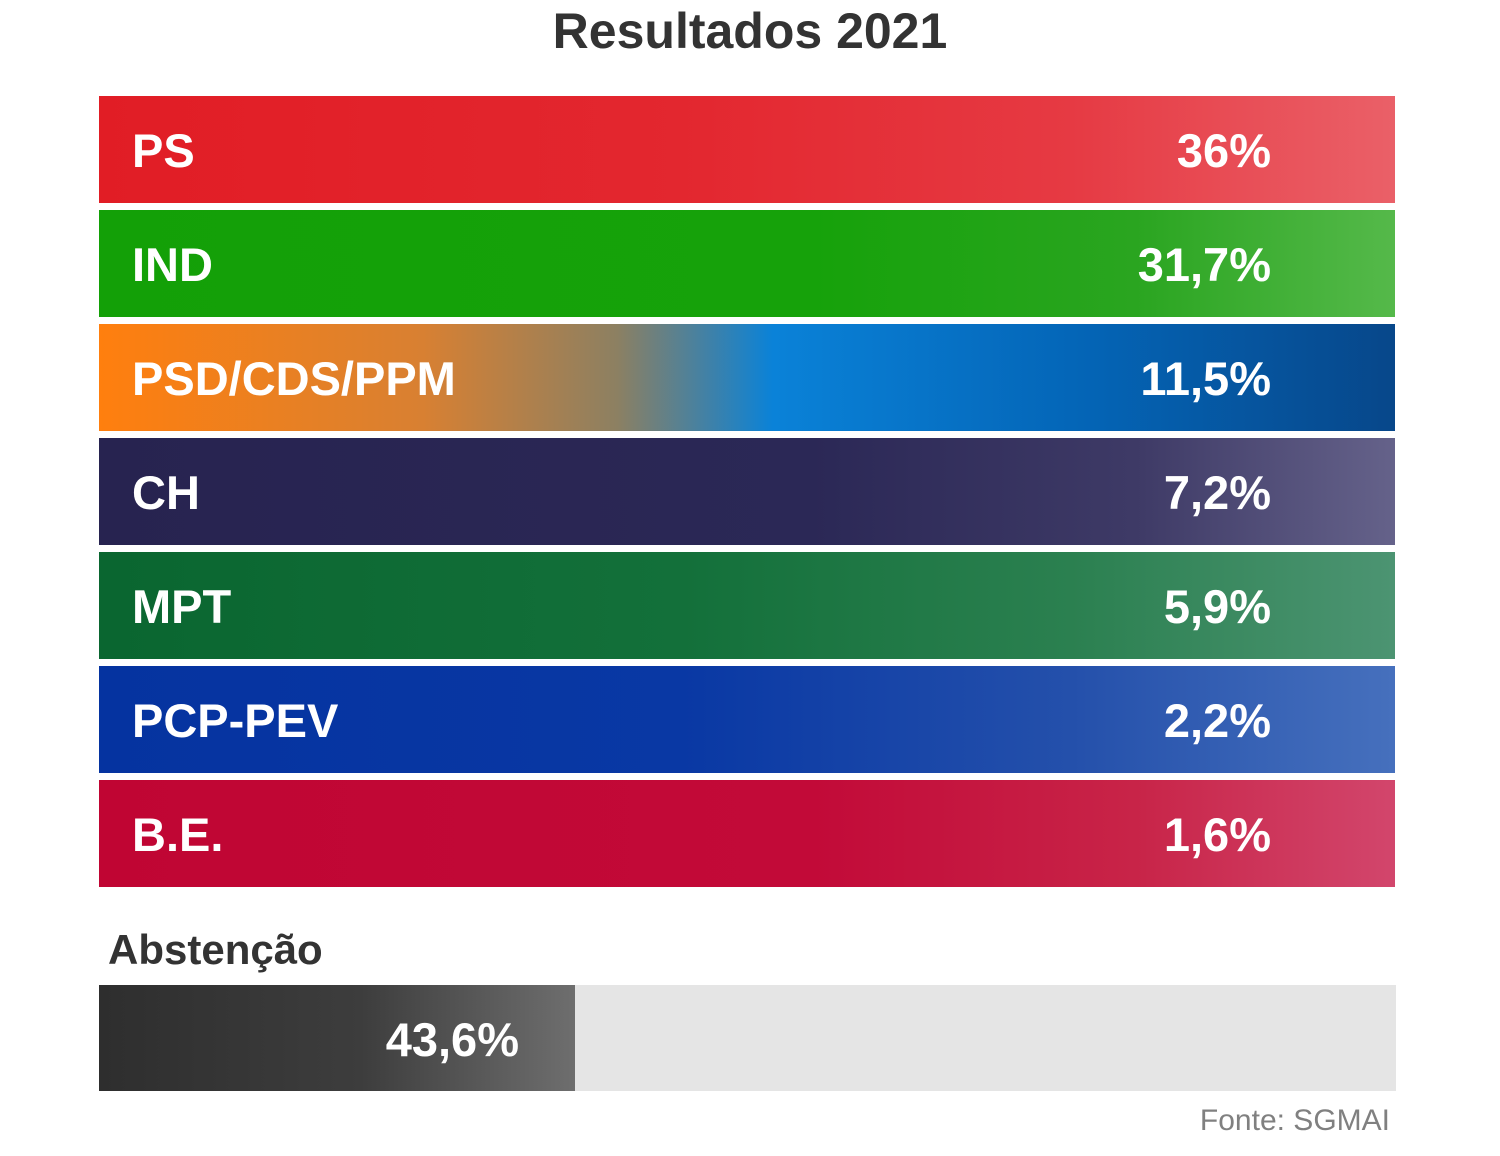  Describe the element at coordinates (1223, 150) in the screenshot. I see `bar-value: 36%` at that location.